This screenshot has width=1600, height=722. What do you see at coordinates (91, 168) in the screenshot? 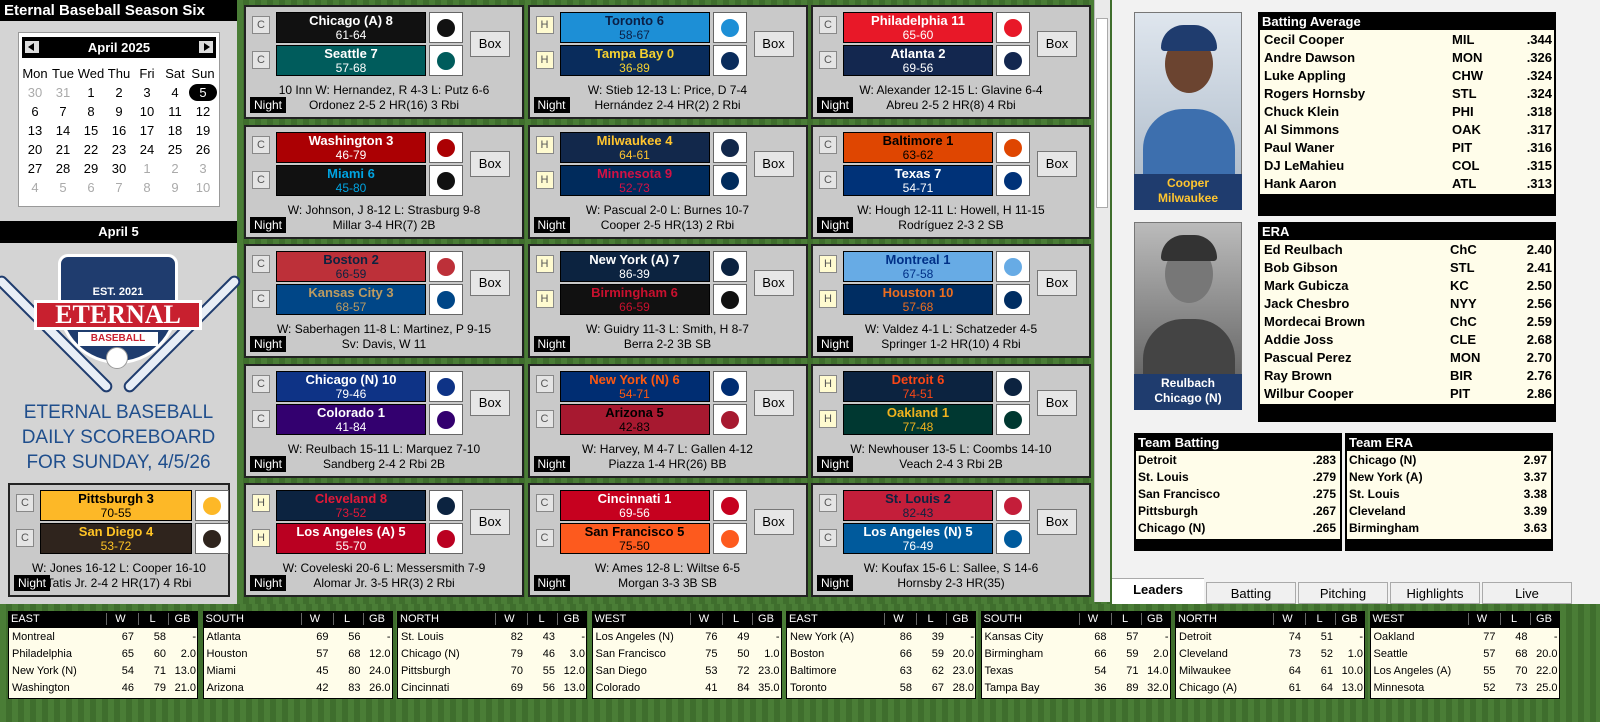
I see `calendar-day: 29` at bounding box center [91, 168].